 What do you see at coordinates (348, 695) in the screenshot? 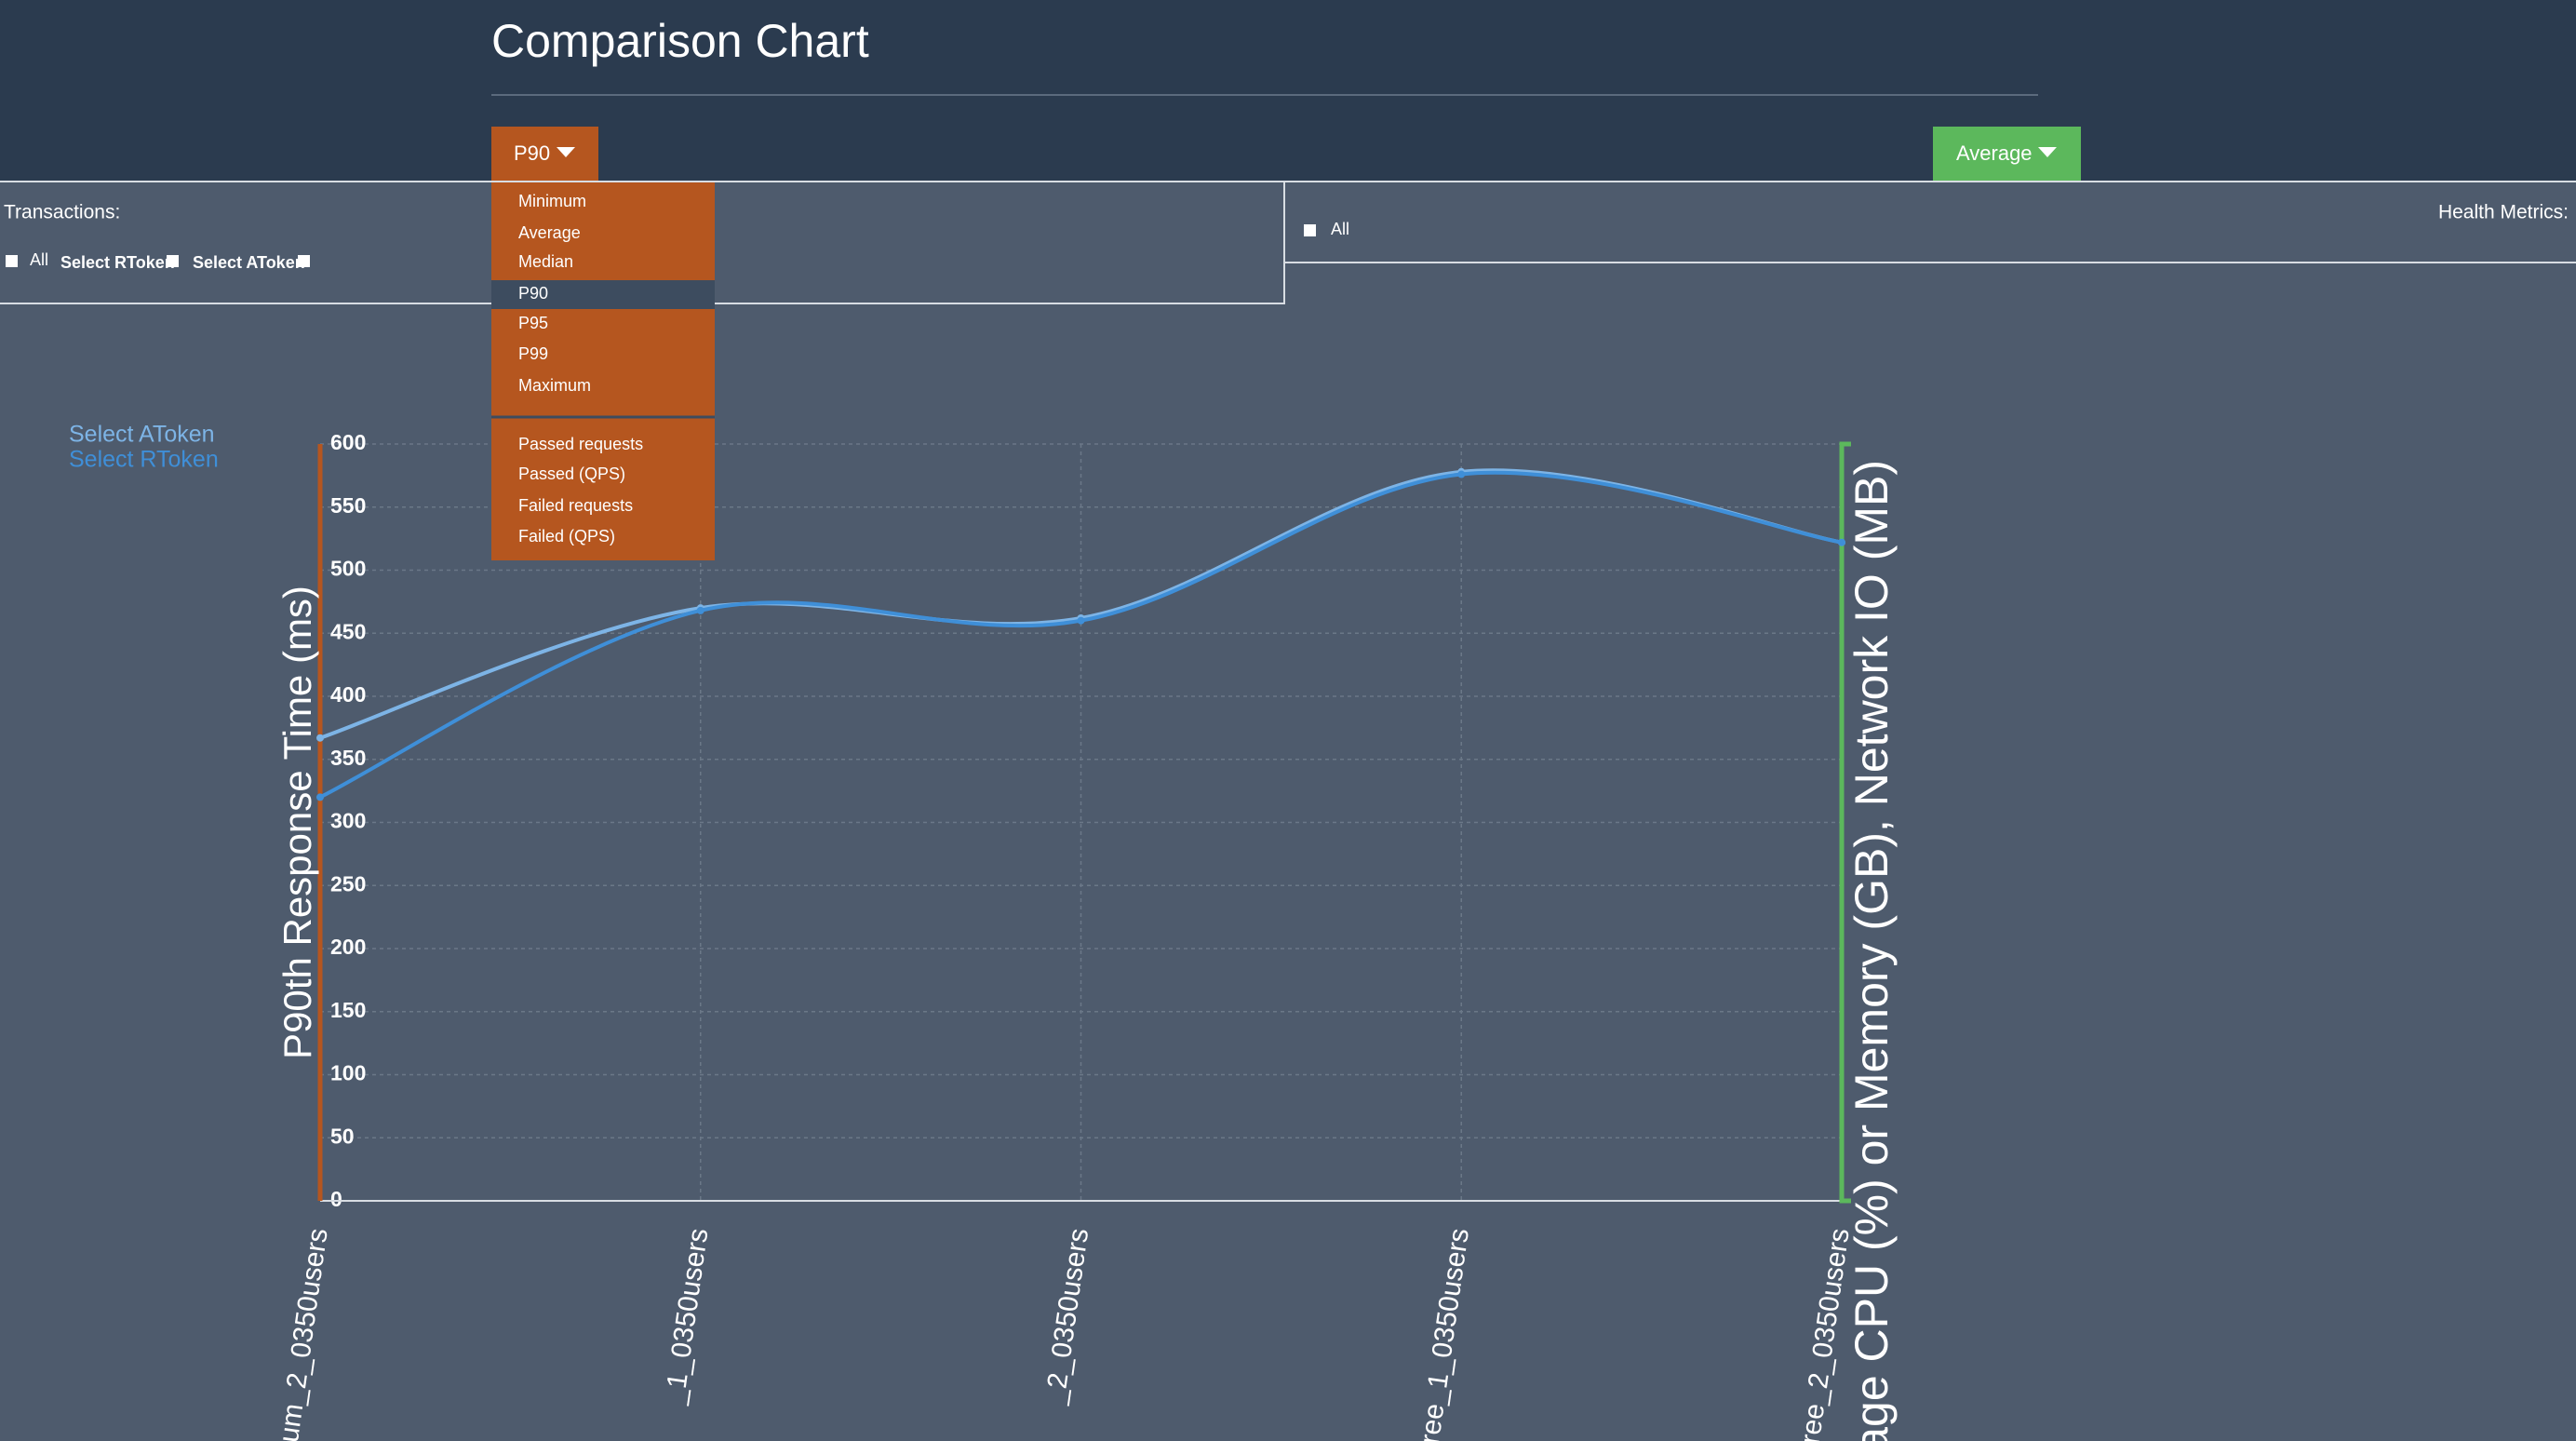
I see `y-tick-label: 400` at bounding box center [348, 695].